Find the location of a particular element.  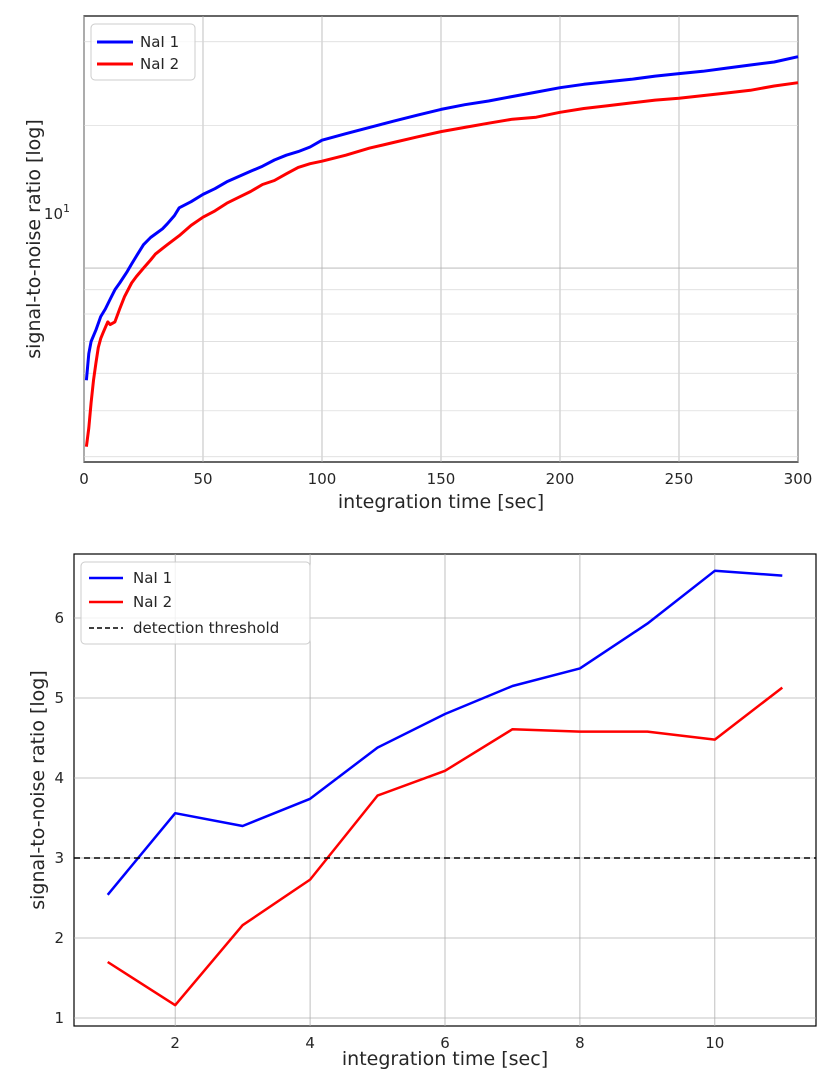

y-tick-labels: 101 is located at coordinates (57, 212).